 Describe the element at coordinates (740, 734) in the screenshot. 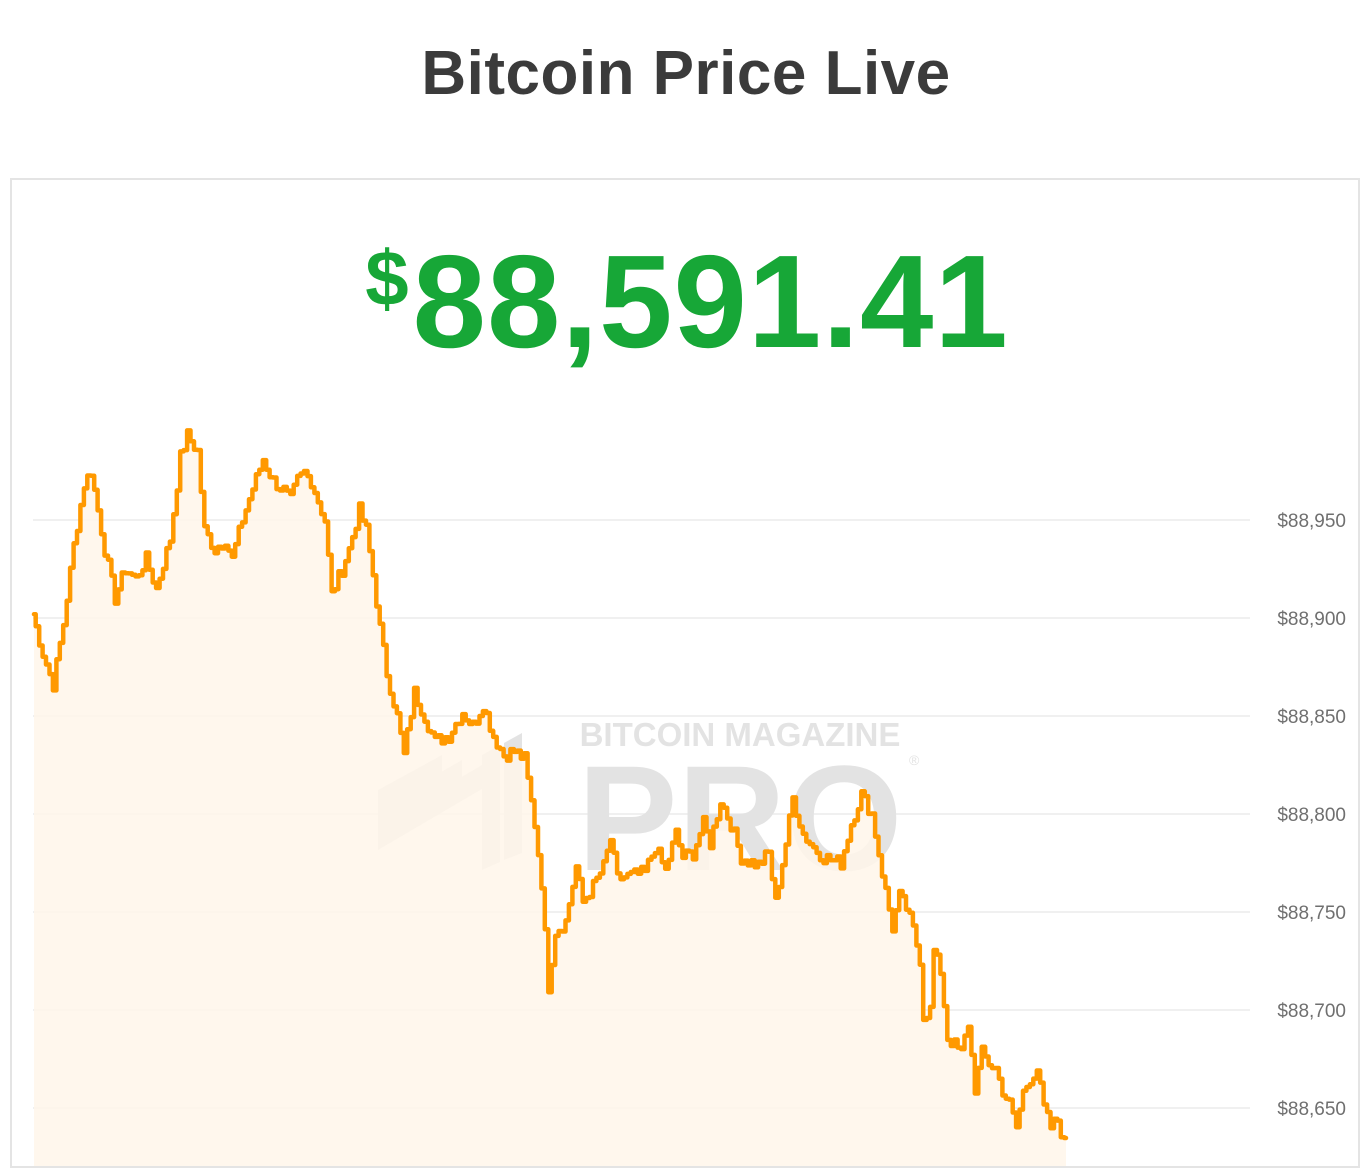

I see `watermark-line1: BITCOIN MAGAZINE` at that location.